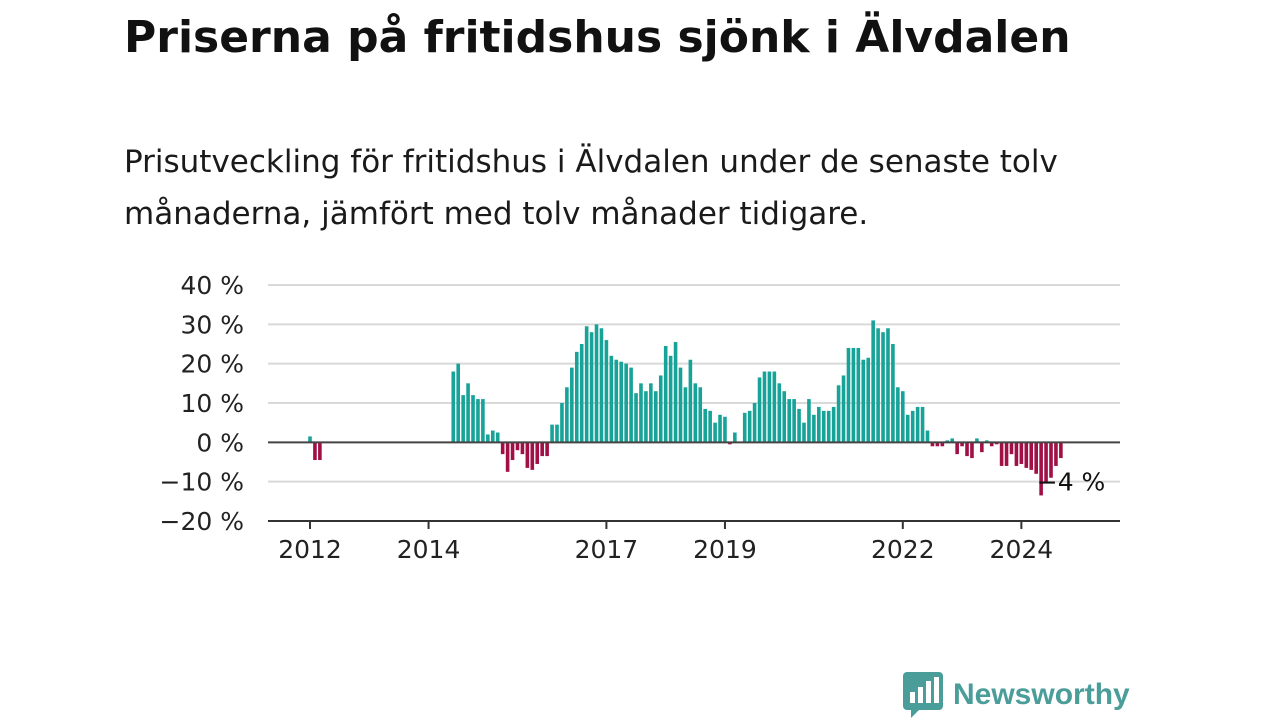  I want to click on x-tick-label: 2014, so click(429, 549).